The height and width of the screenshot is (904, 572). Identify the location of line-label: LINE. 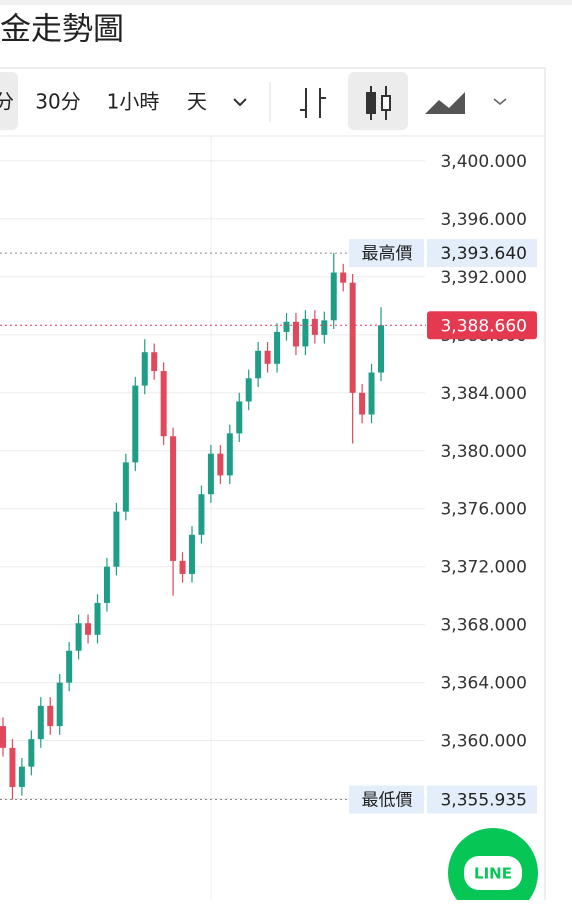
(493, 874).